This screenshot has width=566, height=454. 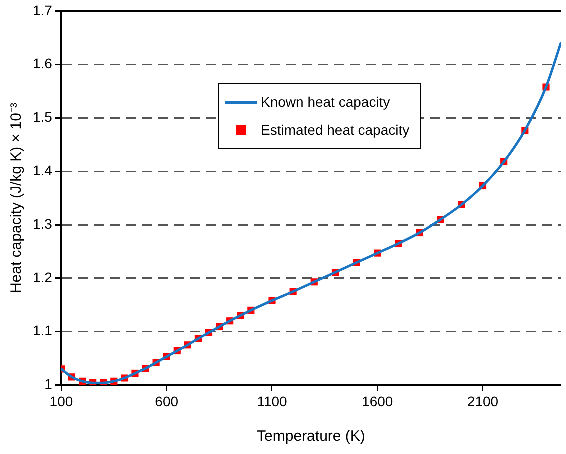 I want to click on x-tick-label: 100, so click(x=62, y=401).